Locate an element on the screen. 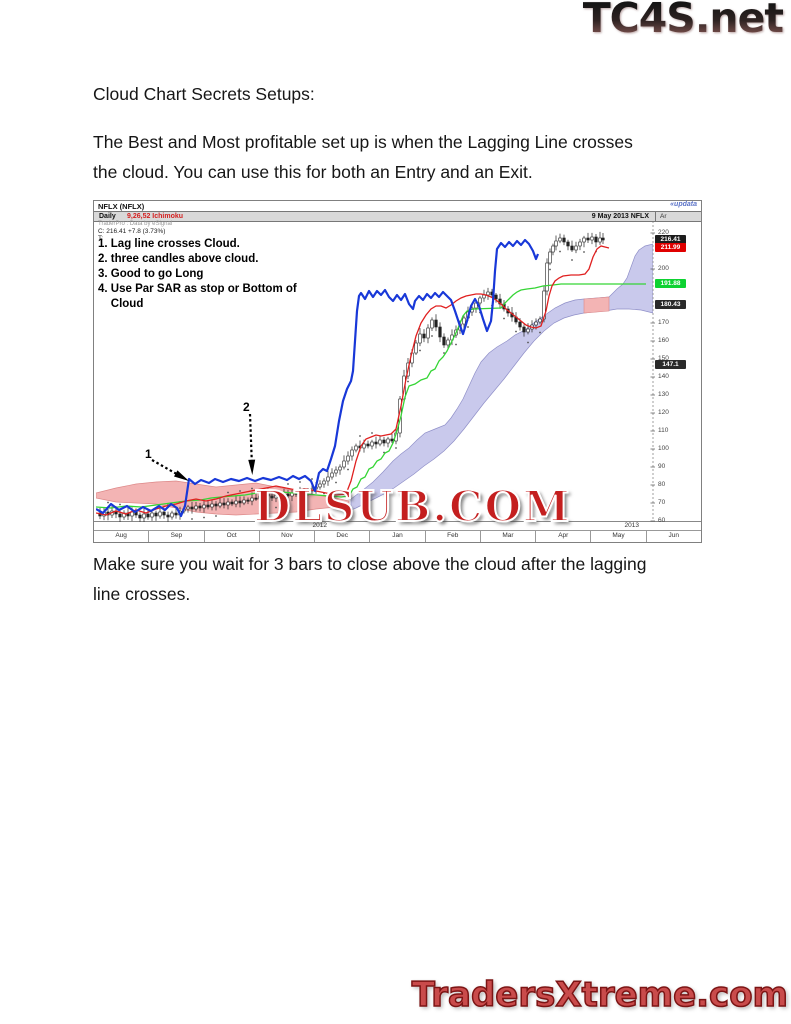 Image resolution: width=791 pixels, height=1024 pixels. quote-line2: T: is located at coordinates (101, 238).